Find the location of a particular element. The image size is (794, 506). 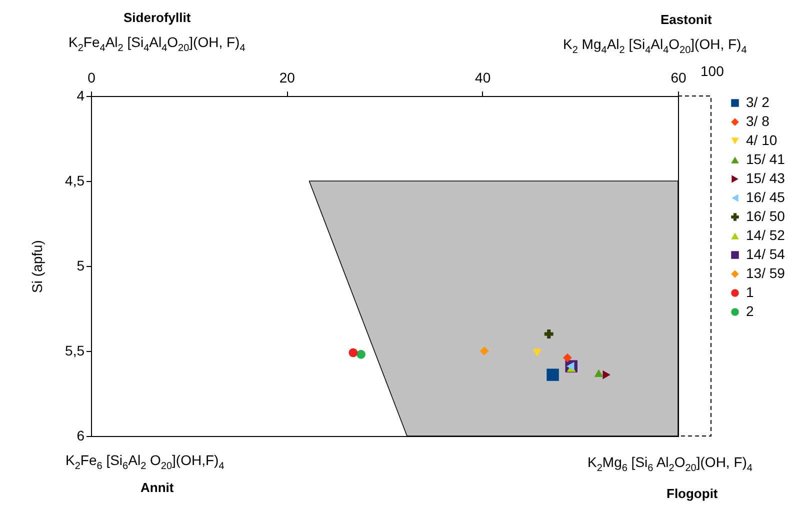

x-tick-label: 0 is located at coordinates (92, 78).